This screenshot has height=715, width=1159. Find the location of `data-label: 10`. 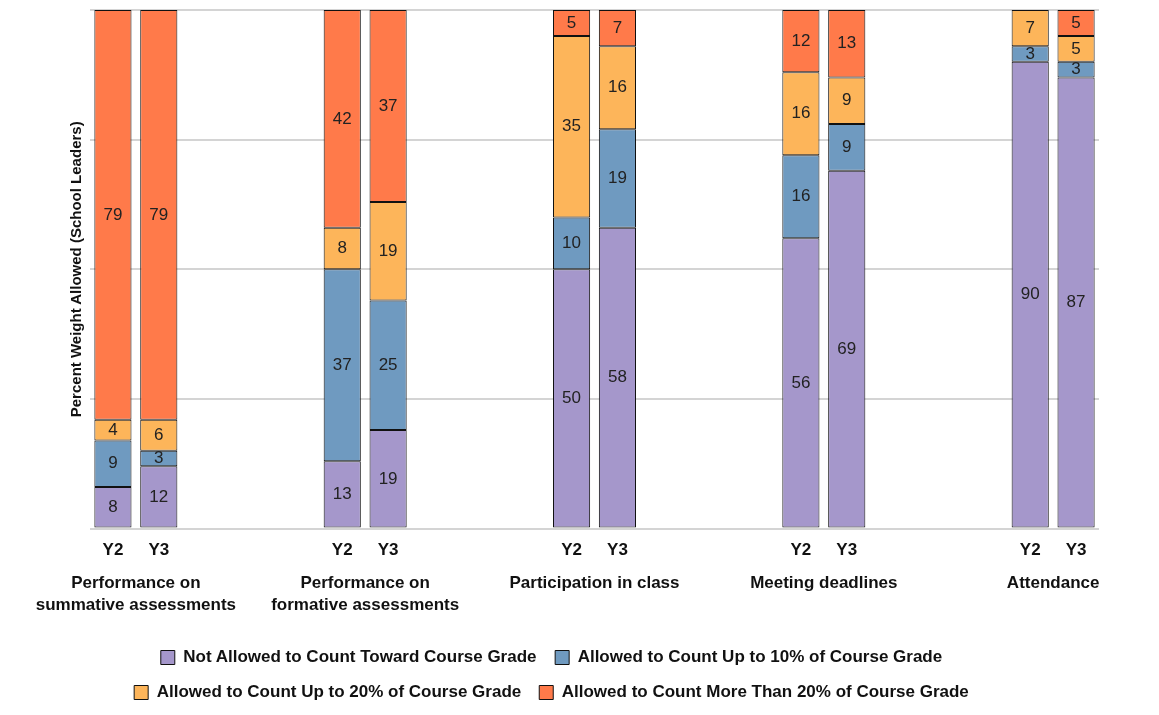

data-label: 10 is located at coordinates (572, 243).